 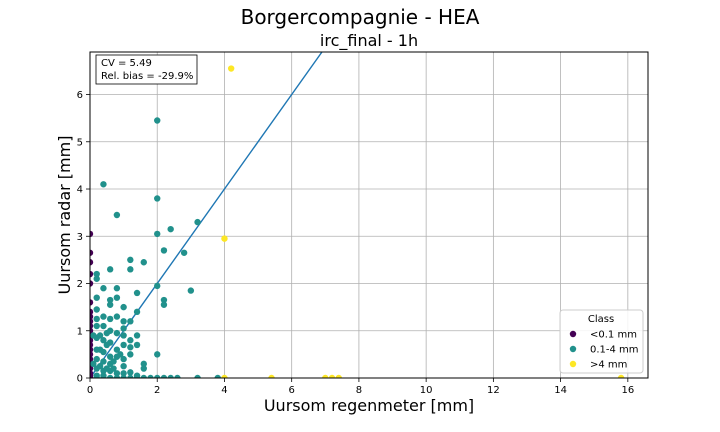 What do you see at coordinates (80, 95) in the screenshot?
I see `y-tick-label: 6` at bounding box center [80, 95].